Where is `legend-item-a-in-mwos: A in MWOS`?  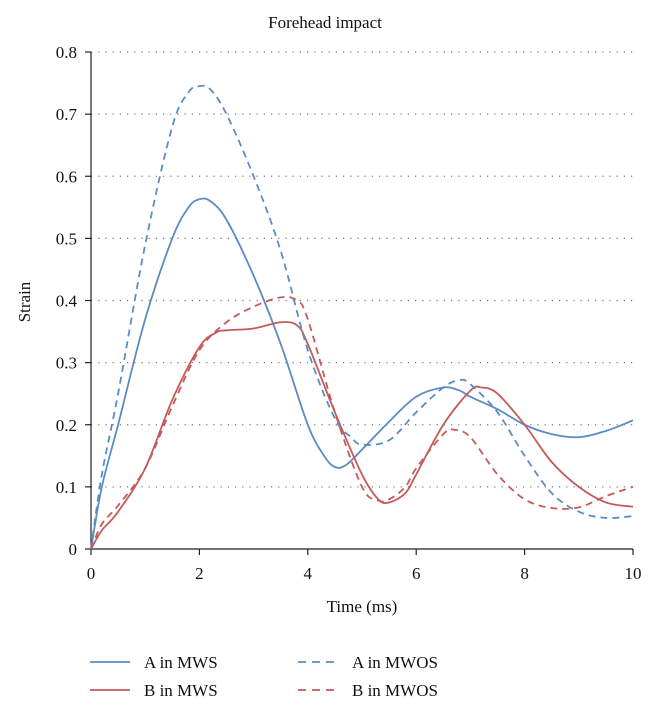 legend-item-a-in-mwos: A in MWOS is located at coordinates (368, 662).